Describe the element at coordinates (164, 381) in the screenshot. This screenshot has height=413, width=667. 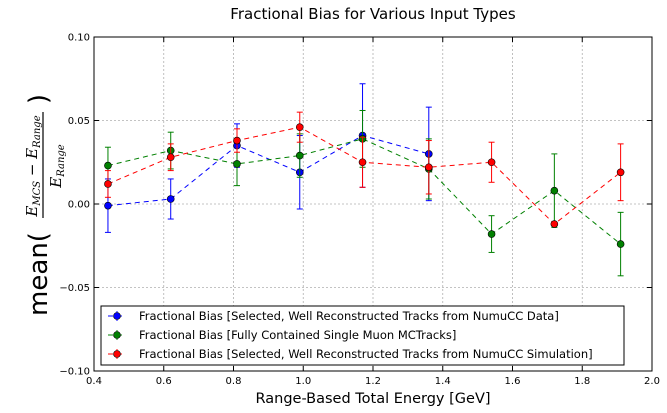
I see `x-tick-label: 0.6` at that location.